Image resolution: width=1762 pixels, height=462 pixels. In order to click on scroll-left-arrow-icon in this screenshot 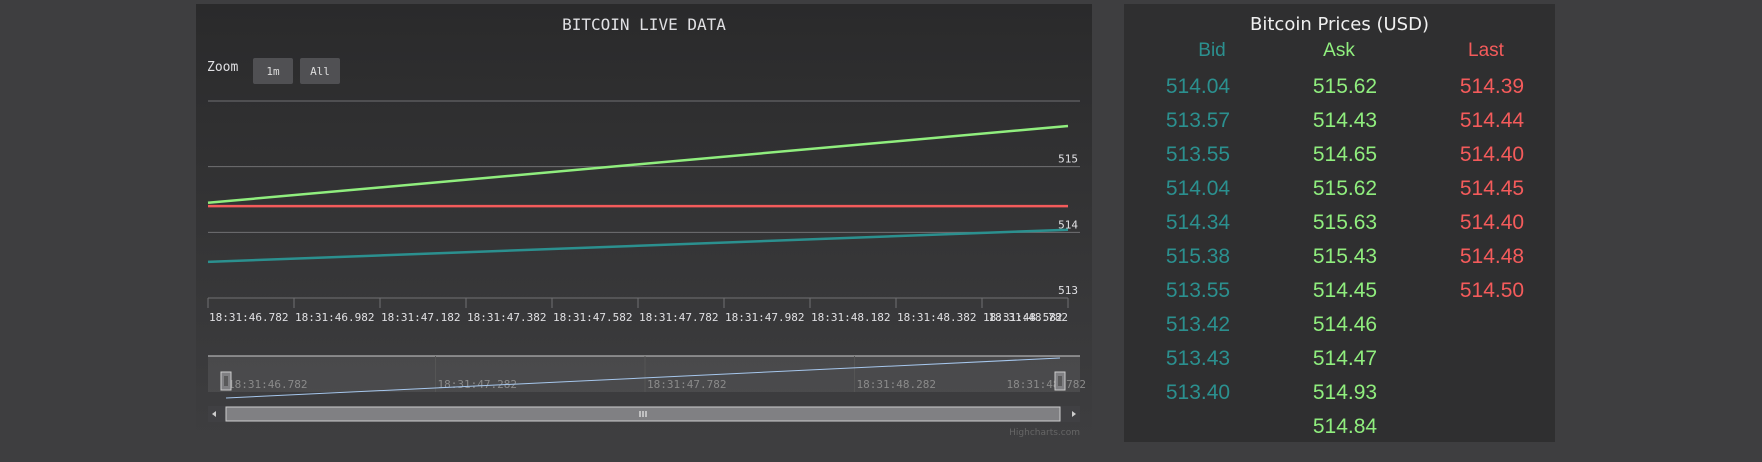, I will do `click(214, 414)`.